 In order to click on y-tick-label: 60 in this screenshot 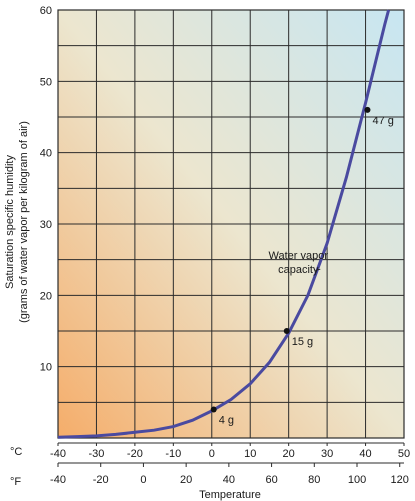, I will do `click(46, 11)`.